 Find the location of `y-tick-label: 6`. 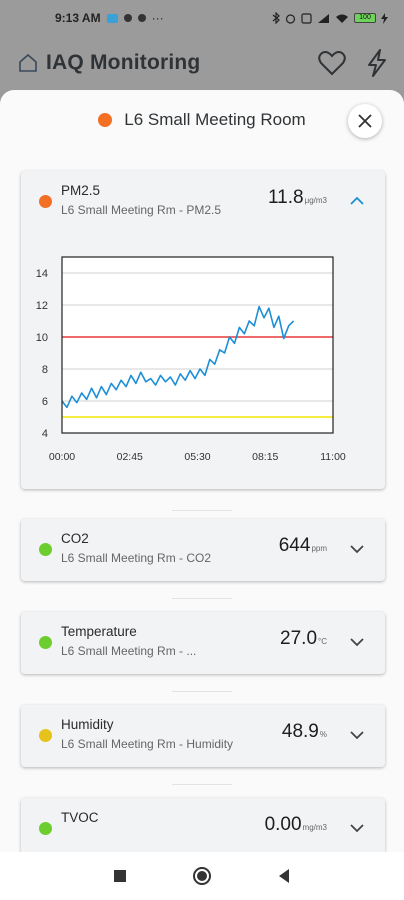

y-tick-label: 6 is located at coordinates (45, 402).